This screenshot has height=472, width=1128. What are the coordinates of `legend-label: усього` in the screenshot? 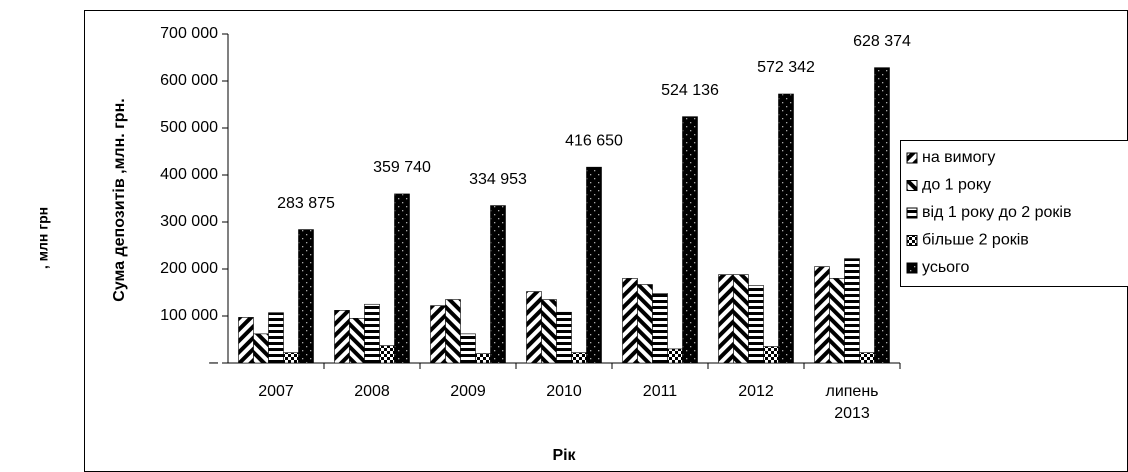 It's located at (946, 267).